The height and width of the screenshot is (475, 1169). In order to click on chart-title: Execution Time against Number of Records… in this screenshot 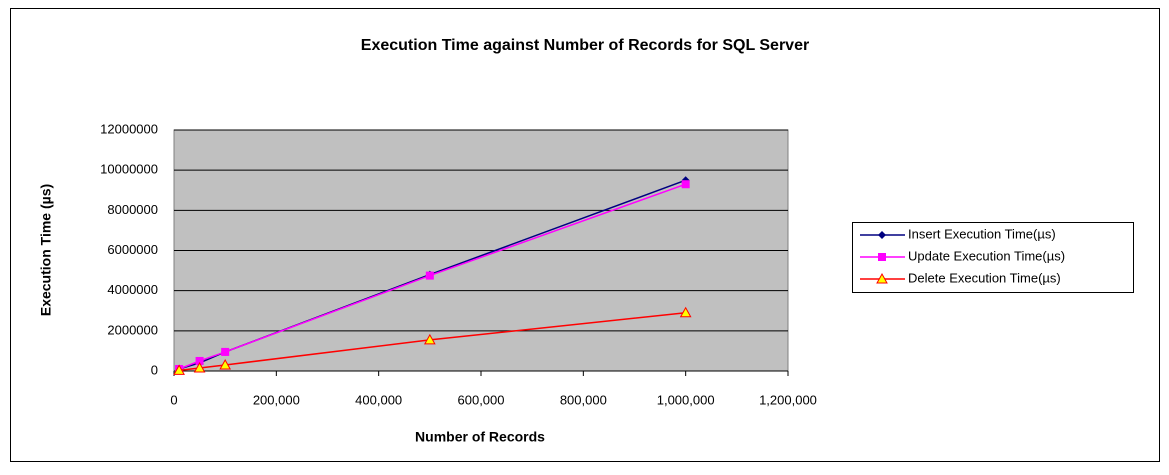, I will do `click(585, 45)`.